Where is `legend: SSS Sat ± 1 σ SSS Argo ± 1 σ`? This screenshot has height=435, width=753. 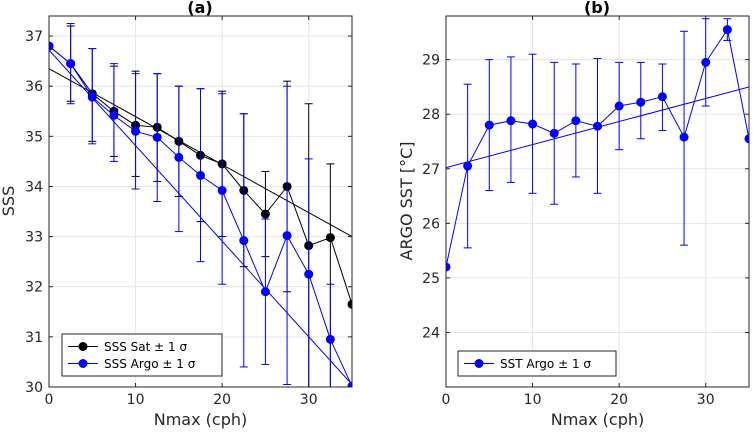
legend: SSS Sat ± 1 σ SSS Argo ± 1 σ is located at coordinates (142, 355).